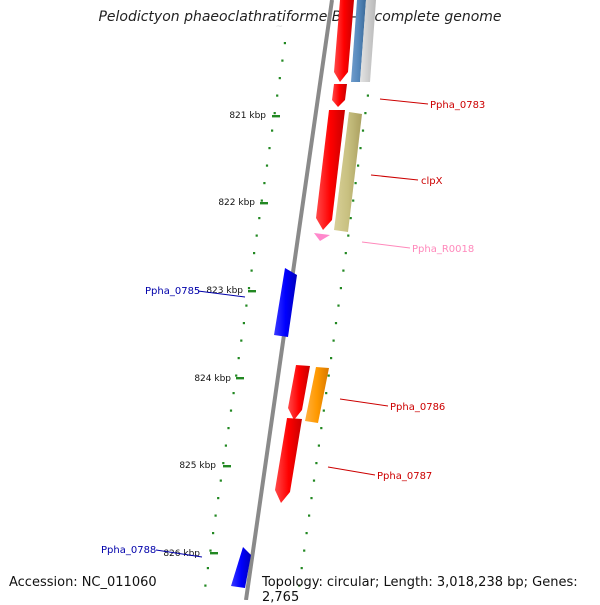 The height and width of the screenshot is (605, 600). Describe the element at coordinates (197, 466) in the screenshot. I see `scale-label: 825 kbp` at that location.